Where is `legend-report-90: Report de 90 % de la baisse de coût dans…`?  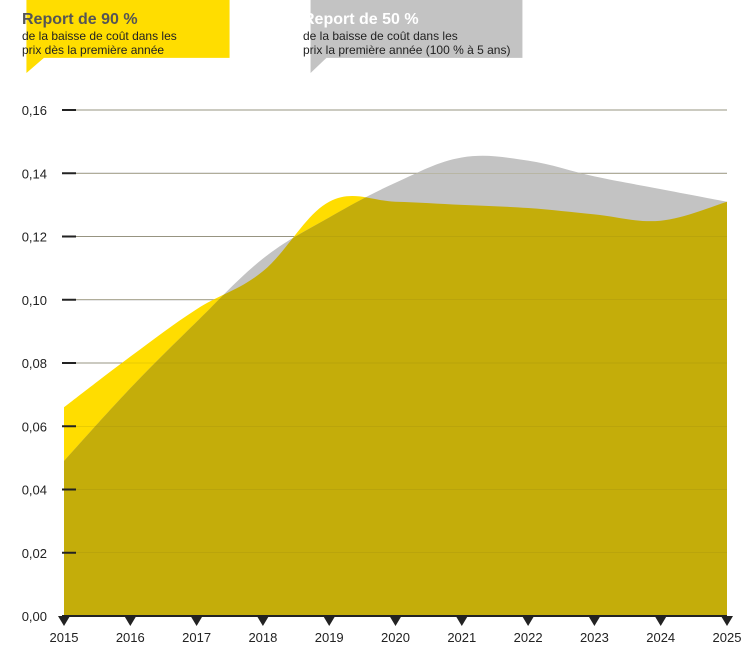 legend-report-90: Report de 90 % de la baisse de coût dans… is located at coordinates (128, 36).